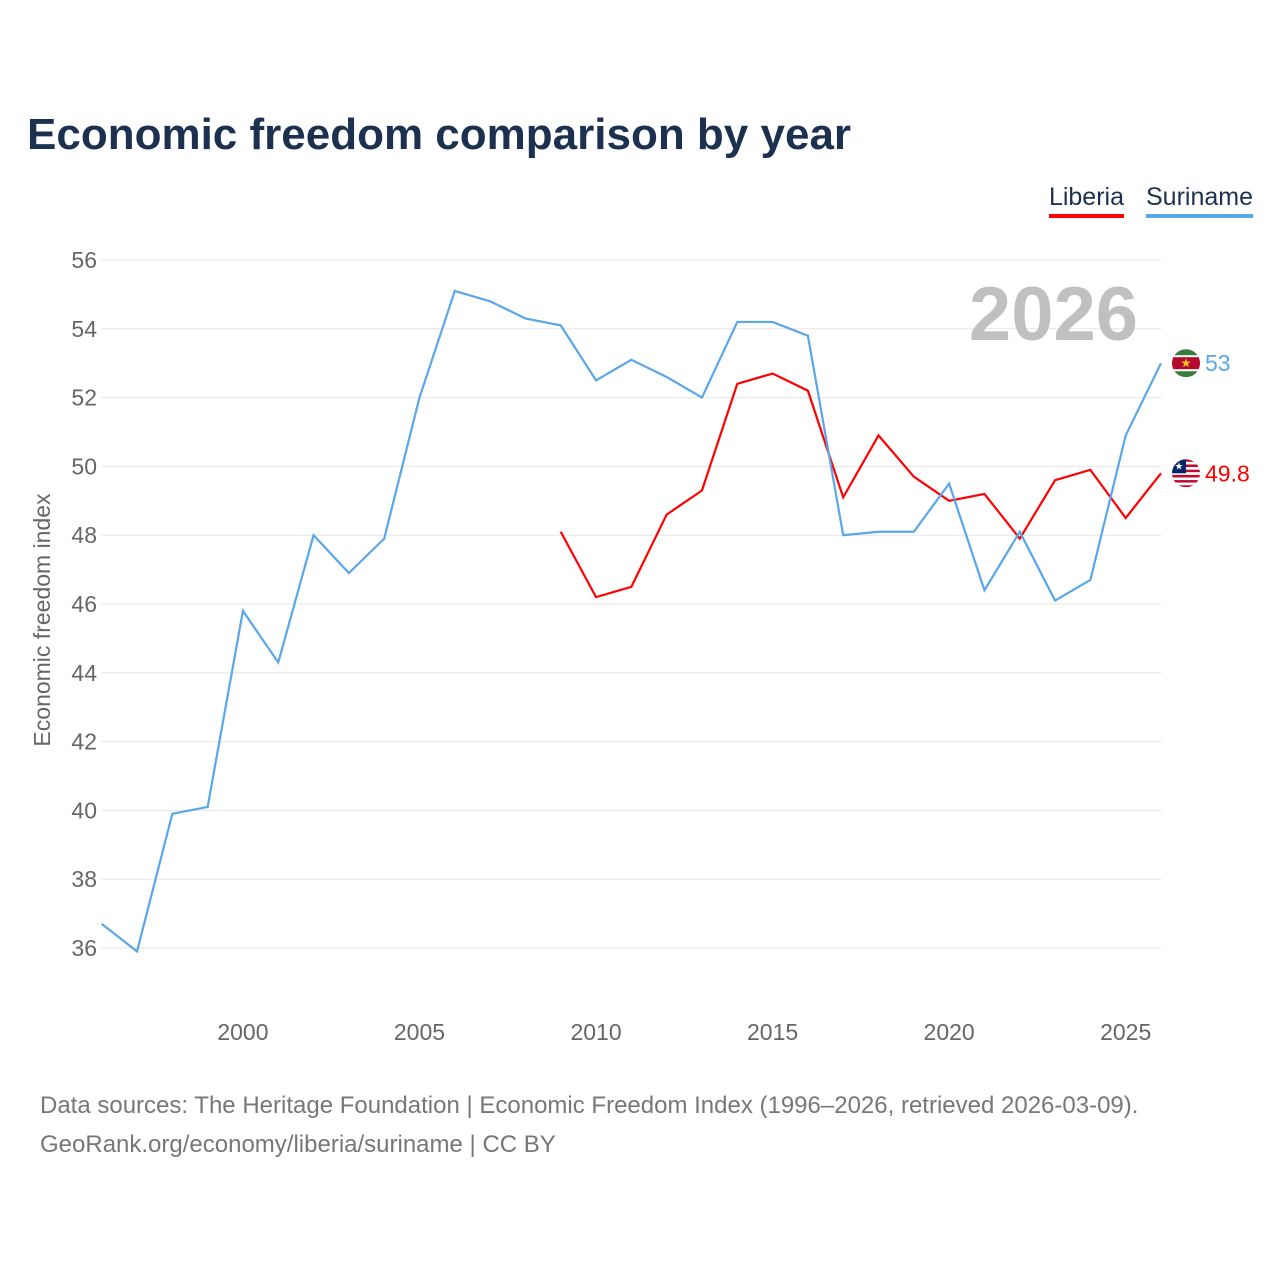 The height and width of the screenshot is (1280, 1280). What do you see at coordinates (860, 485) in the screenshot?
I see `series-line-liberia` at bounding box center [860, 485].